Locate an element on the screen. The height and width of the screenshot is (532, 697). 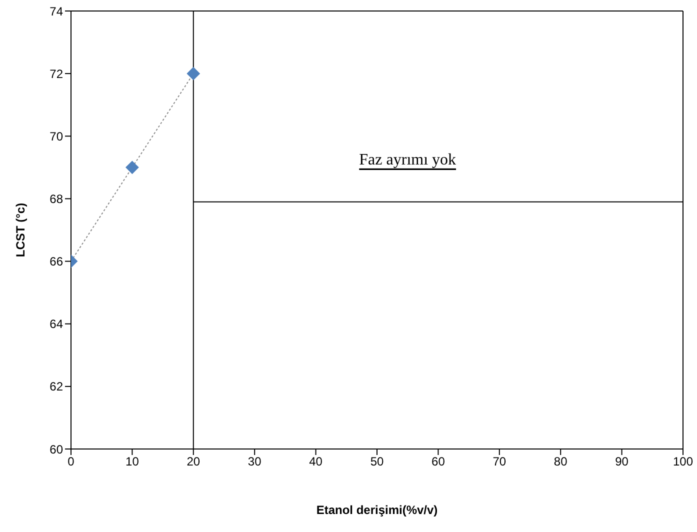
x-tick-label: 20 is located at coordinates (193, 461).